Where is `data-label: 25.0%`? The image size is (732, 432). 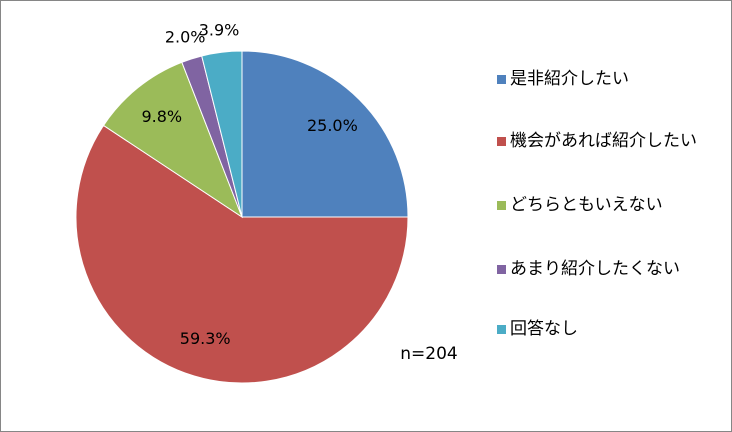 data-label: 25.0% is located at coordinates (332, 125).